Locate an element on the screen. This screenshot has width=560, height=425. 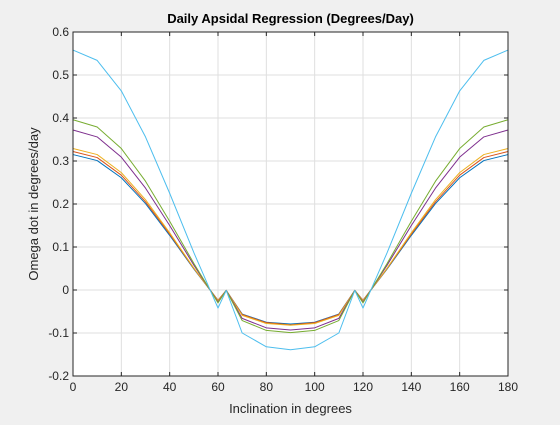
y-tick-label: -0.1 is located at coordinates (58, 333).